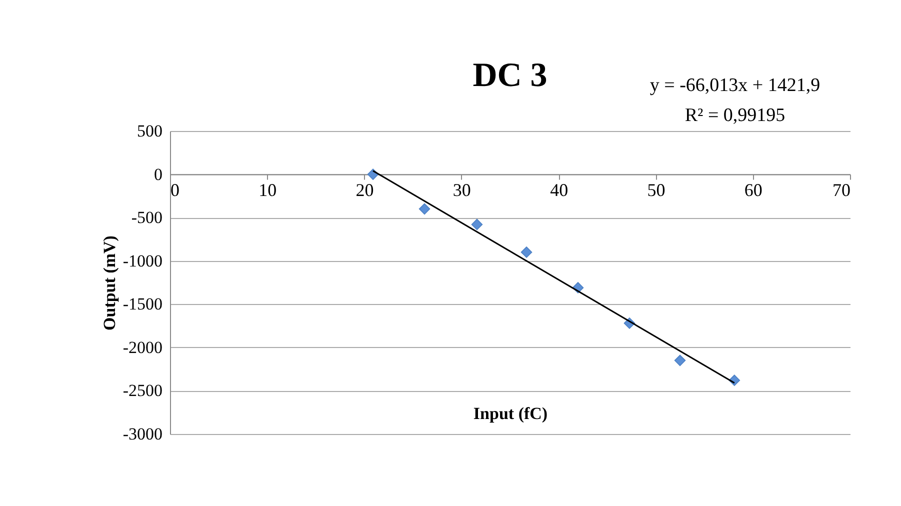  What do you see at coordinates (158, 174) in the screenshot?
I see `y-tick-label: 0` at bounding box center [158, 174].